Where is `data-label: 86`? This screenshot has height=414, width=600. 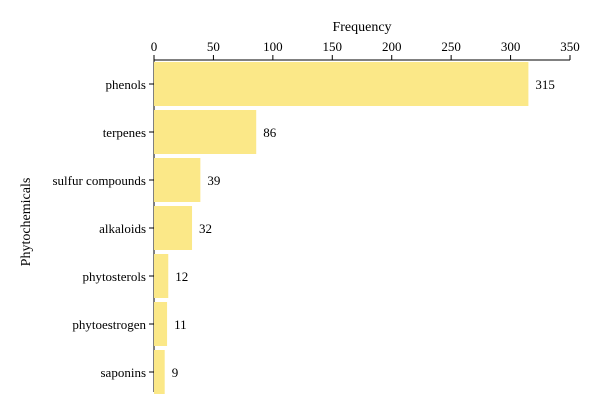
data-label: 86 is located at coordinates (270, 132).